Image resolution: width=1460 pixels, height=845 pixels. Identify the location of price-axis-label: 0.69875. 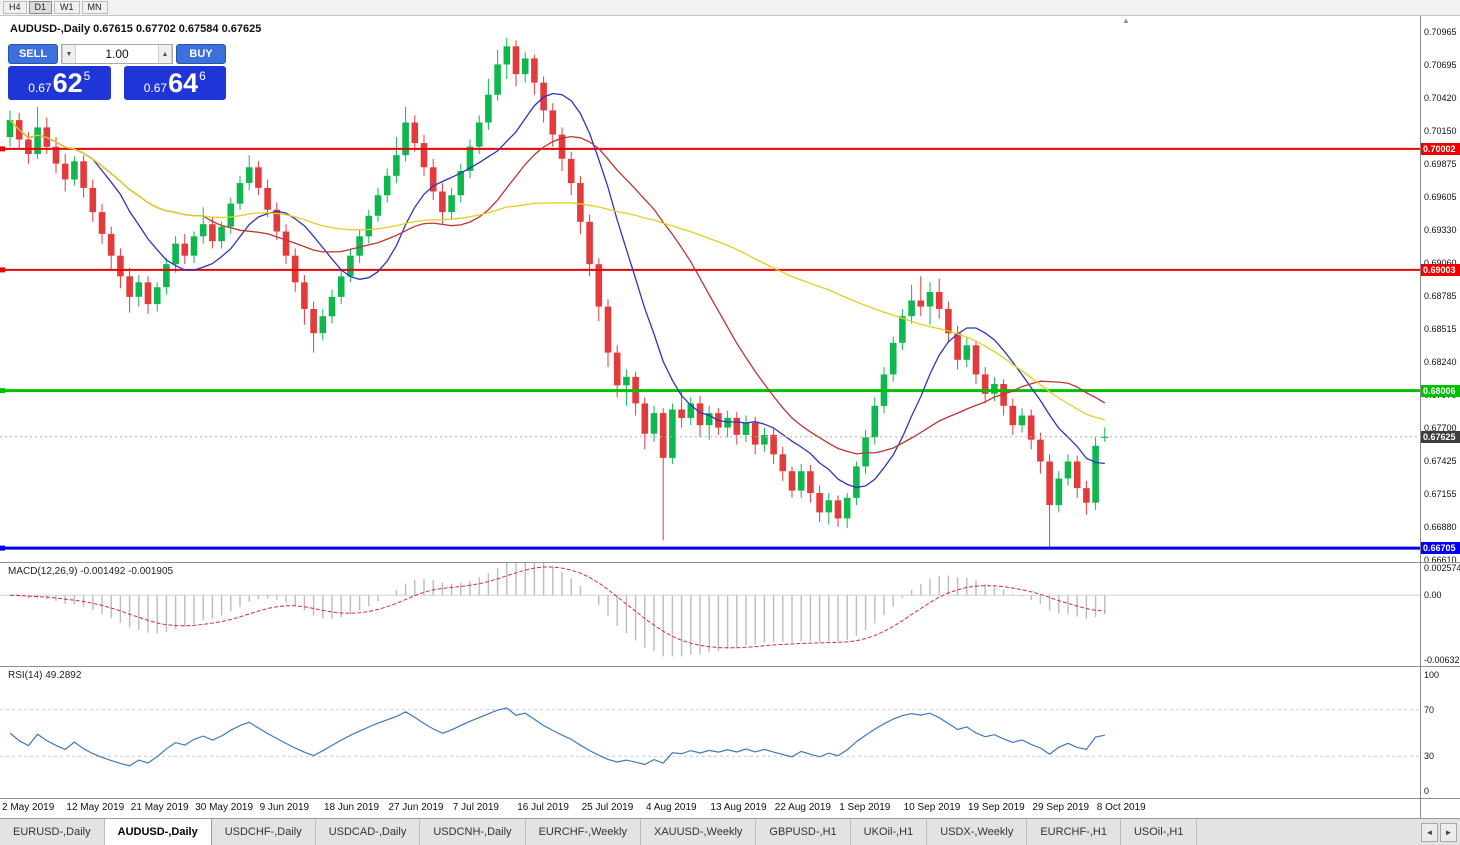
(1440, 164).